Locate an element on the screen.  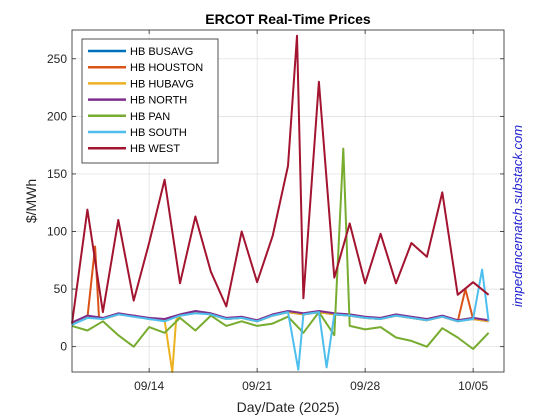
legend-label-hb-north: HB NORTH is located at coordinates (158, 101).